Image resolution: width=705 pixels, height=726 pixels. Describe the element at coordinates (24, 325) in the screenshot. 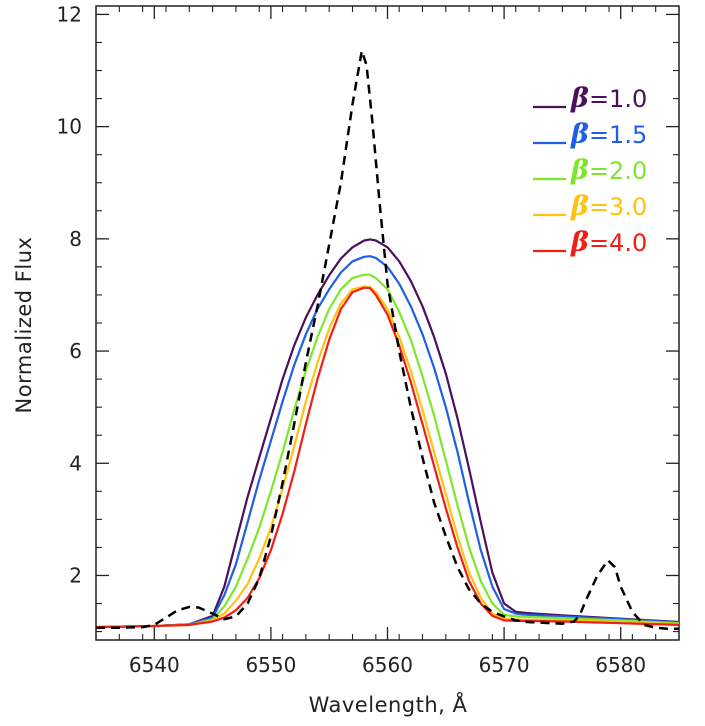

I see `y-axis-title: Normalized Flux` at that location.